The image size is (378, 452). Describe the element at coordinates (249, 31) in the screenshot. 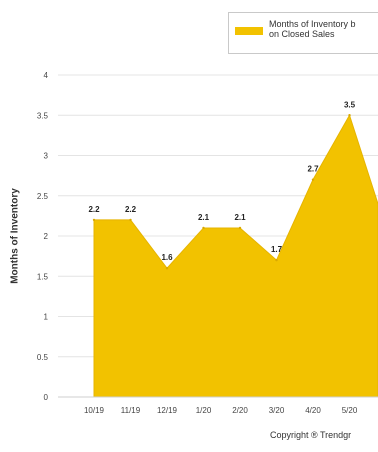

I see `legend-swatch` at that location.